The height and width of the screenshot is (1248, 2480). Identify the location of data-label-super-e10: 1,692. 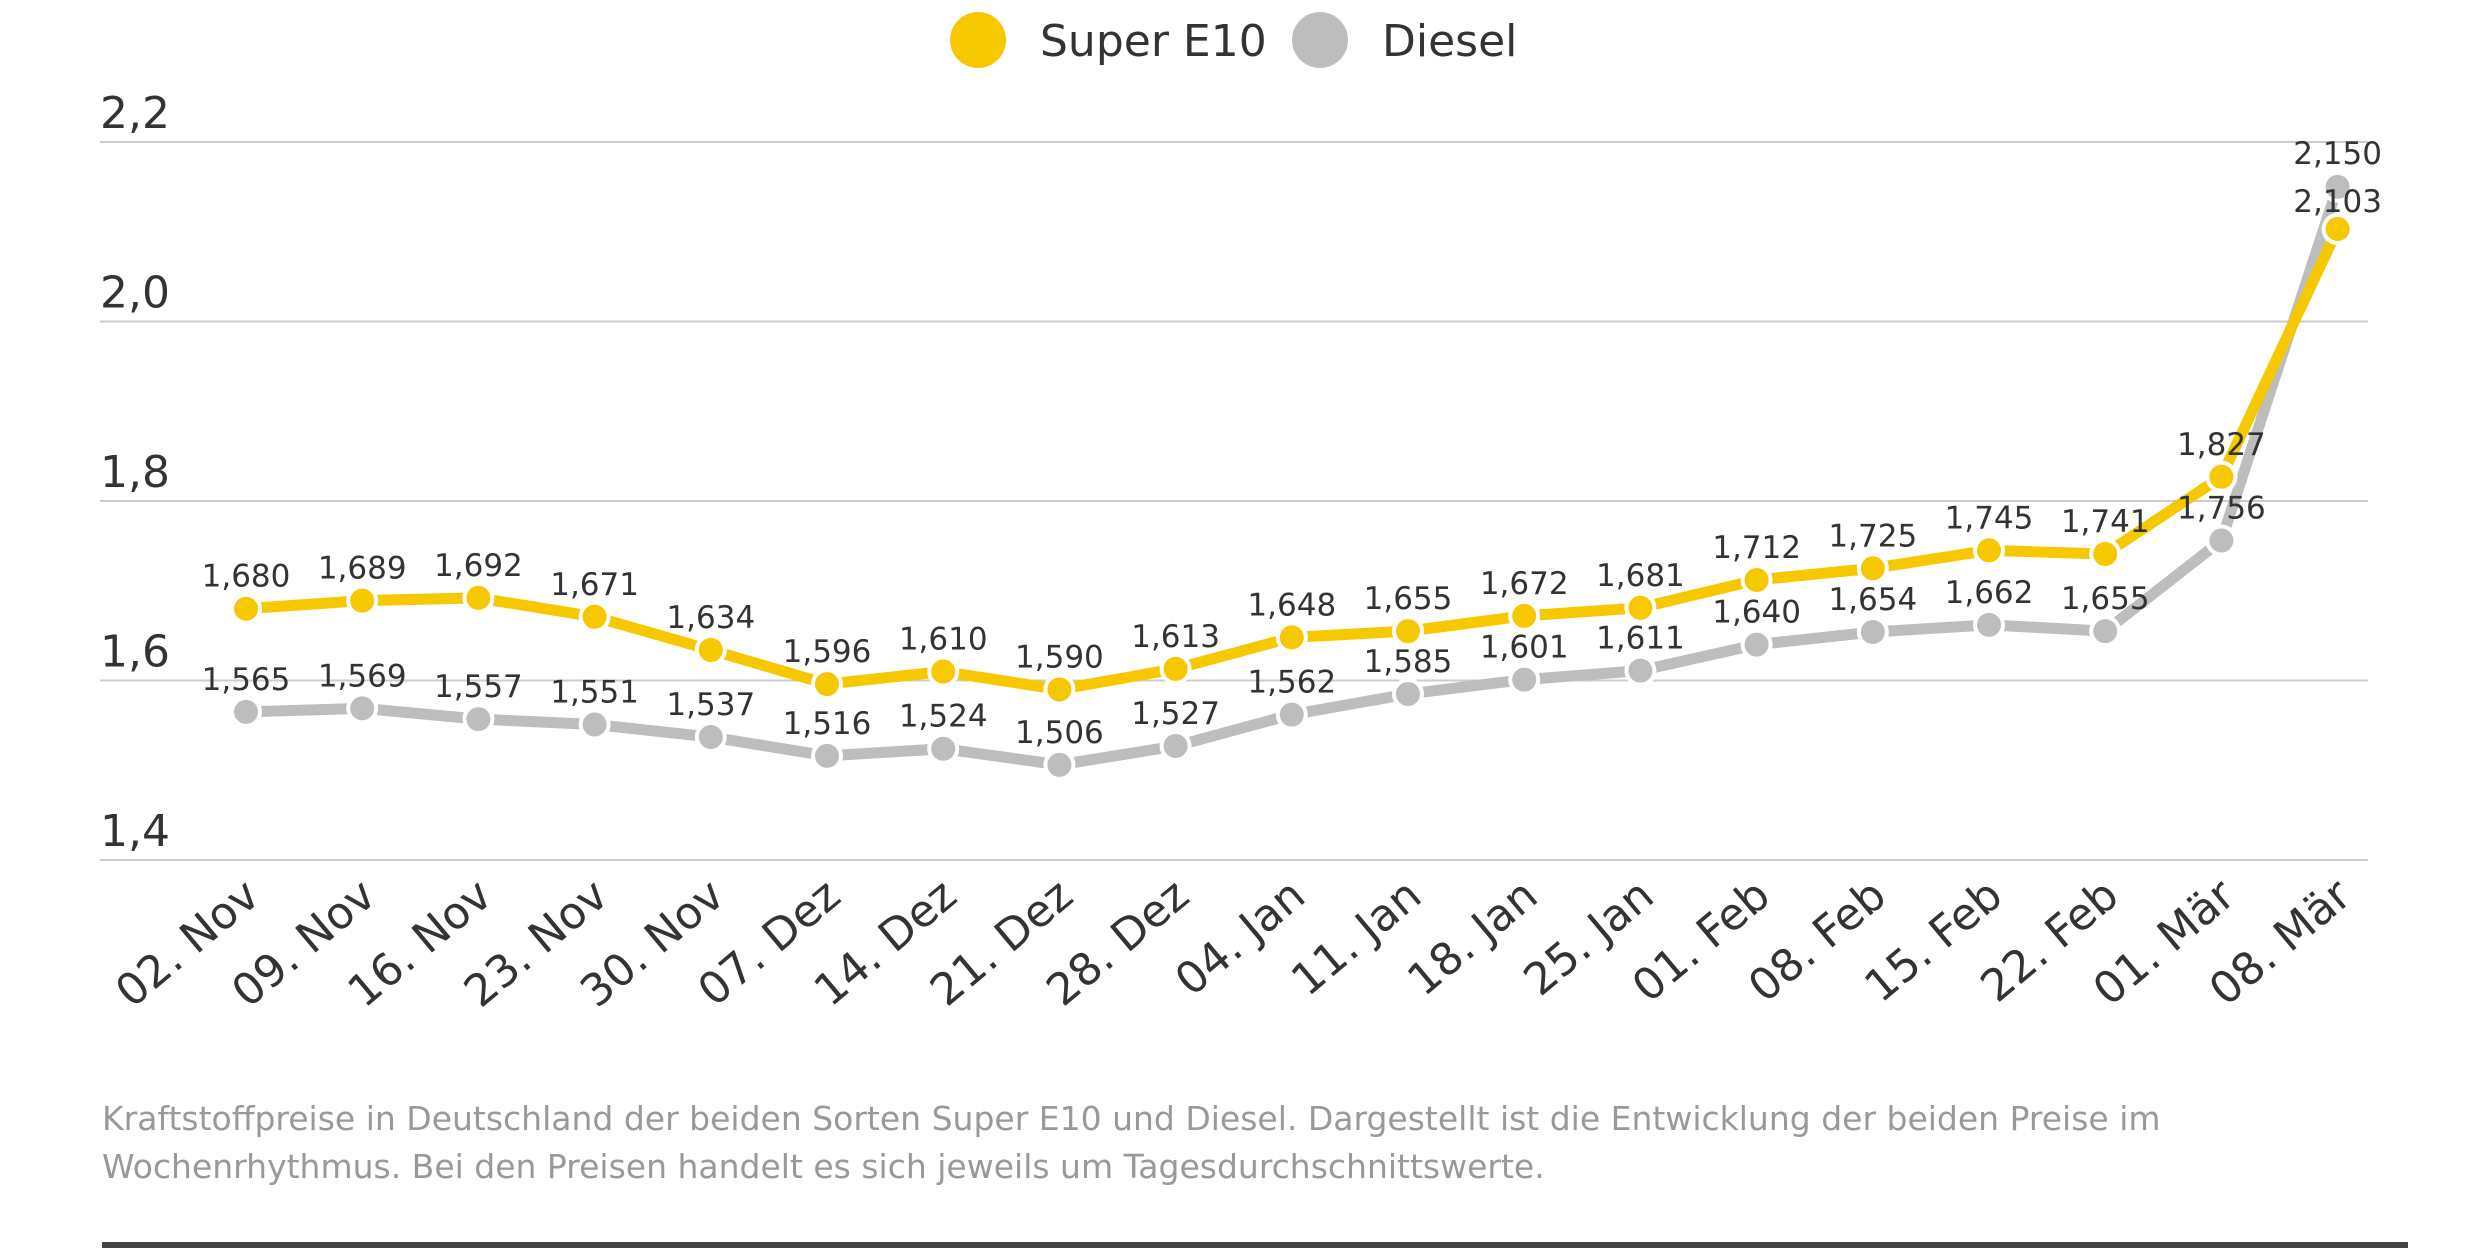
(478, 566).